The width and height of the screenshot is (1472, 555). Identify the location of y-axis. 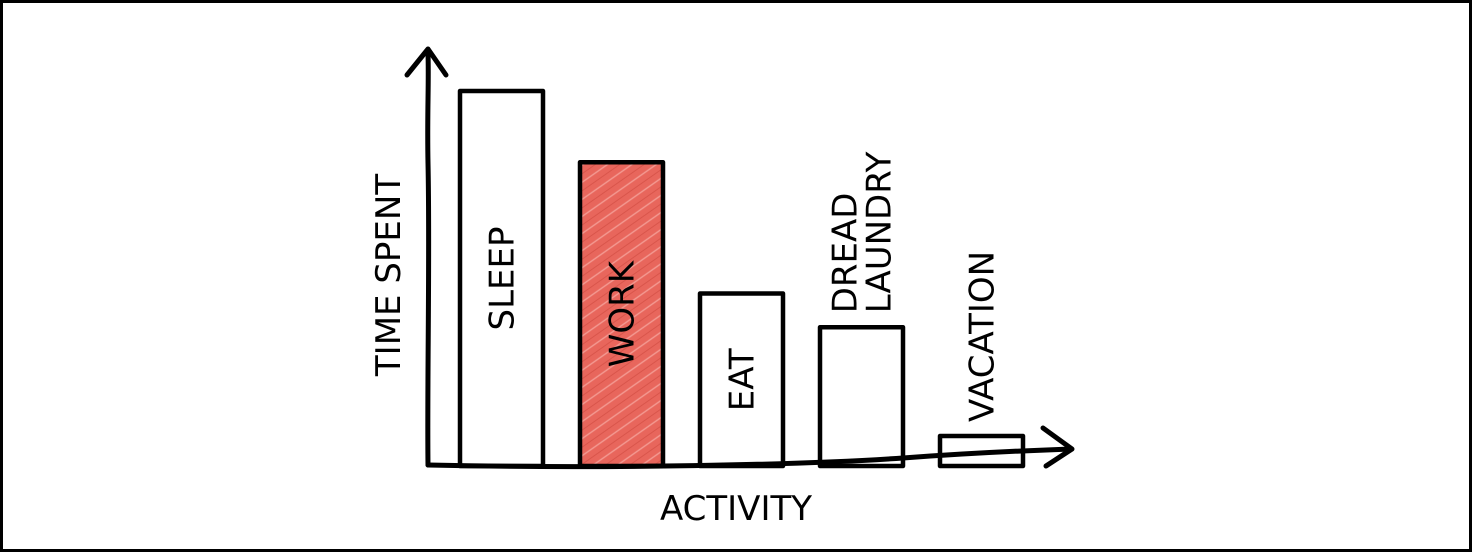
(428, 259).